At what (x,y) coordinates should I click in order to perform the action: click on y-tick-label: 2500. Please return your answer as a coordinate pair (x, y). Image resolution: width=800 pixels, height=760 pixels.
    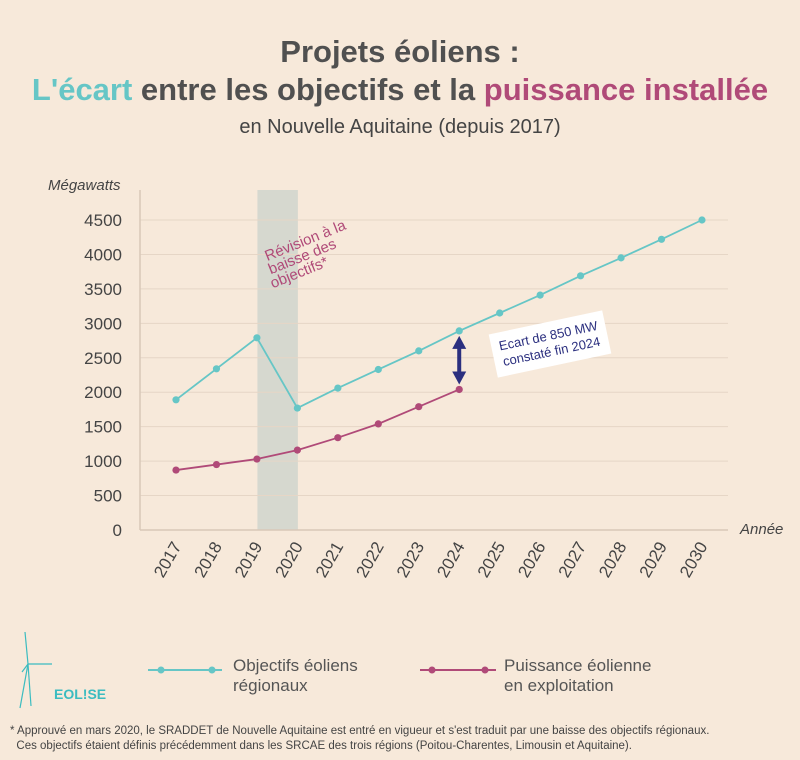
    Looking at the image, I should click on (103, 358).